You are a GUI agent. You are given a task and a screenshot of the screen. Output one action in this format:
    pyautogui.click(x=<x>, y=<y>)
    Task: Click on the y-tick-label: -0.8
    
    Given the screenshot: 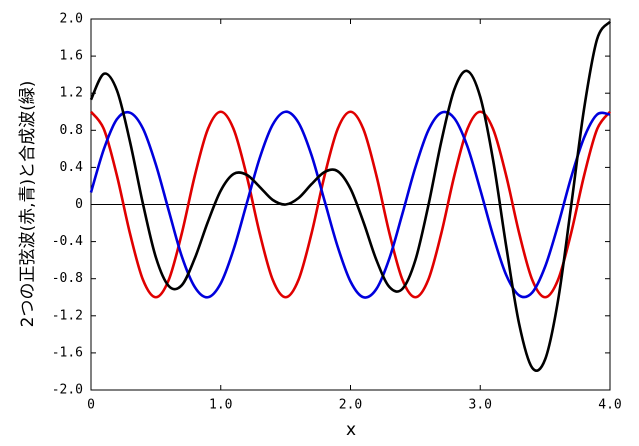 What is the action you would take?
    pyautogui.click(x=67, y=278)
    